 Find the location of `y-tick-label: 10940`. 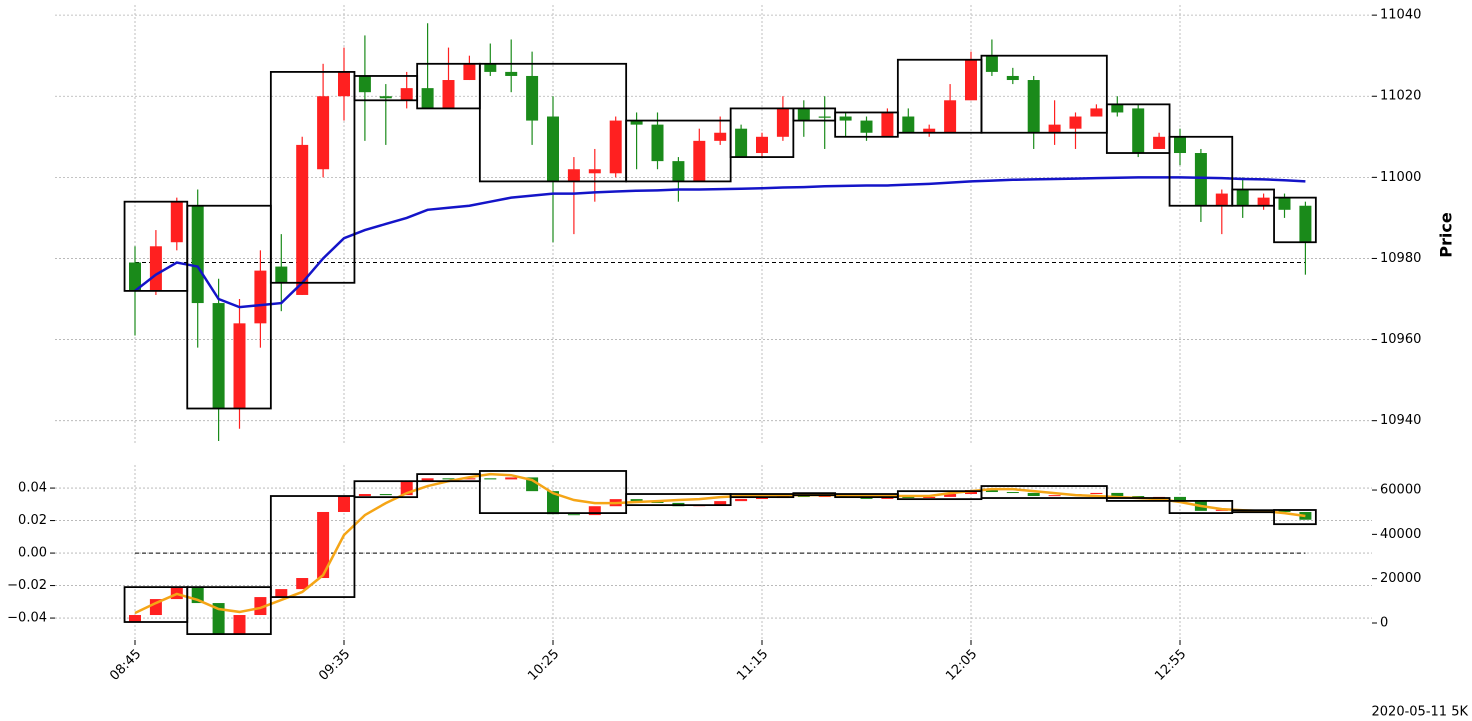

y-tick-label: 10940 is located at coordinates (1400, 420).